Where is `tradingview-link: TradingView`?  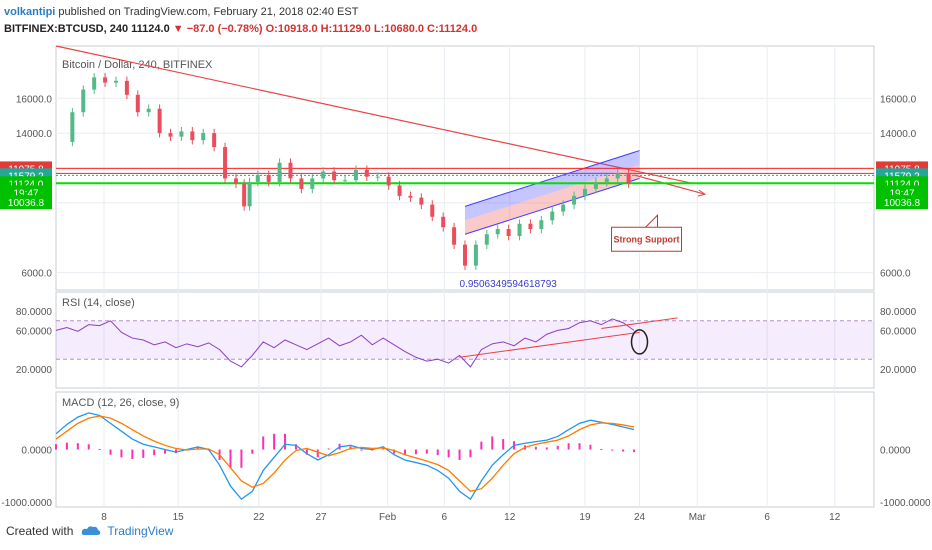
tradingview-link: TradingView is located at coordinates (140, 531).